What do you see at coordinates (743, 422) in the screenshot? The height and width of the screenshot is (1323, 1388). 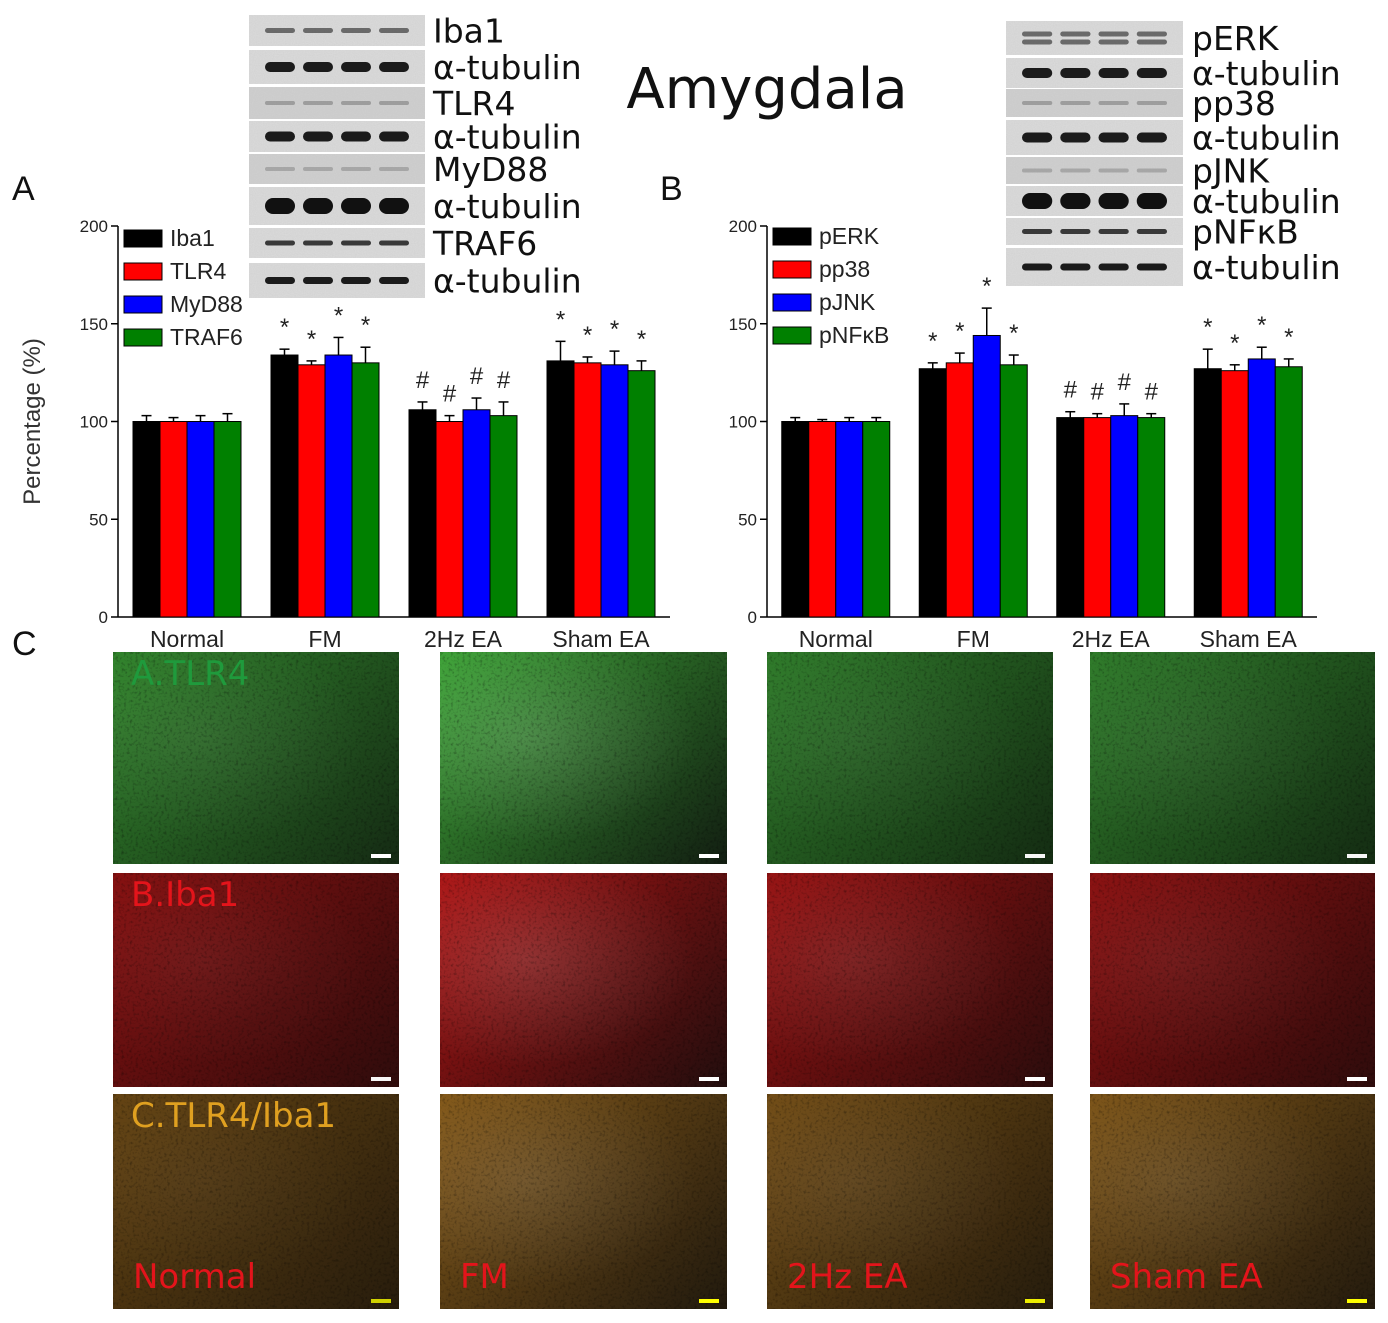 I see `y-tick-label: 100` at bounding box center [743, 422].